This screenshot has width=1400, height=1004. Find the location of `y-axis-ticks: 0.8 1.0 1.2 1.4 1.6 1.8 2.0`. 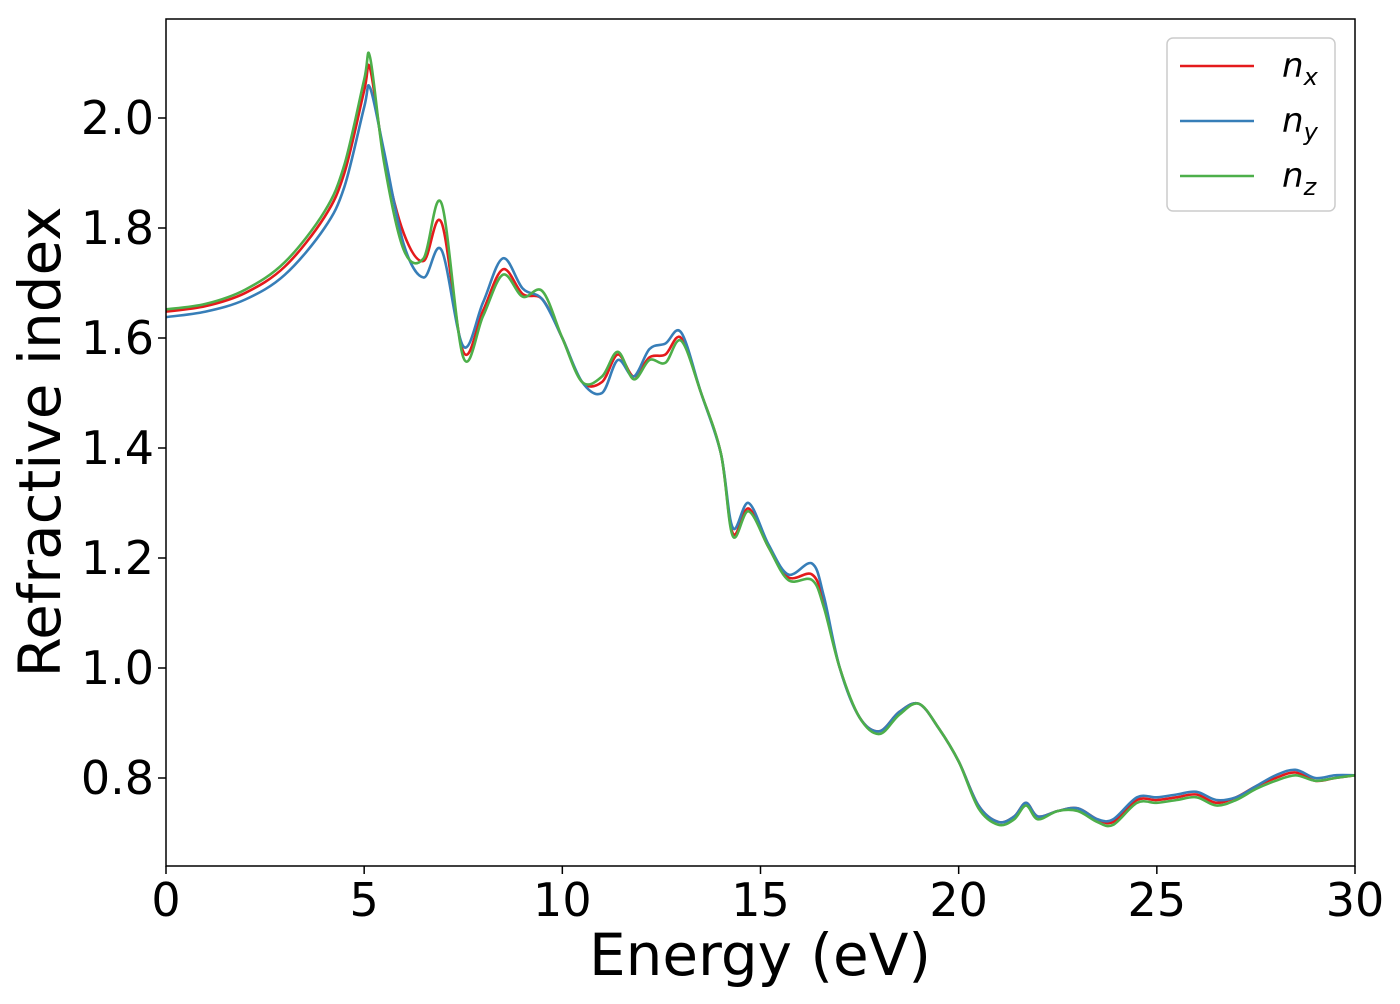

y-axis-ticks: 0.8 1.0 1.2 1.4 1.6 1.8 2.0 is located at coordinates (123, 448).